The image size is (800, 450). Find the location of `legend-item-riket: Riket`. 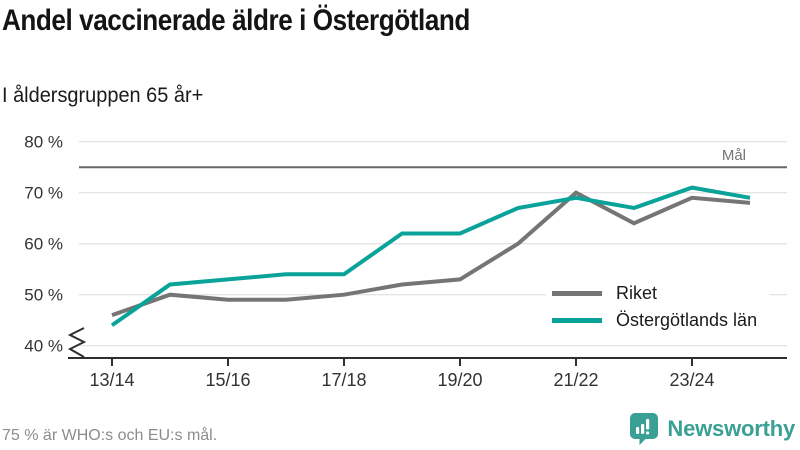

legend-item-riket: Riket is located at coordinates (654, 293).